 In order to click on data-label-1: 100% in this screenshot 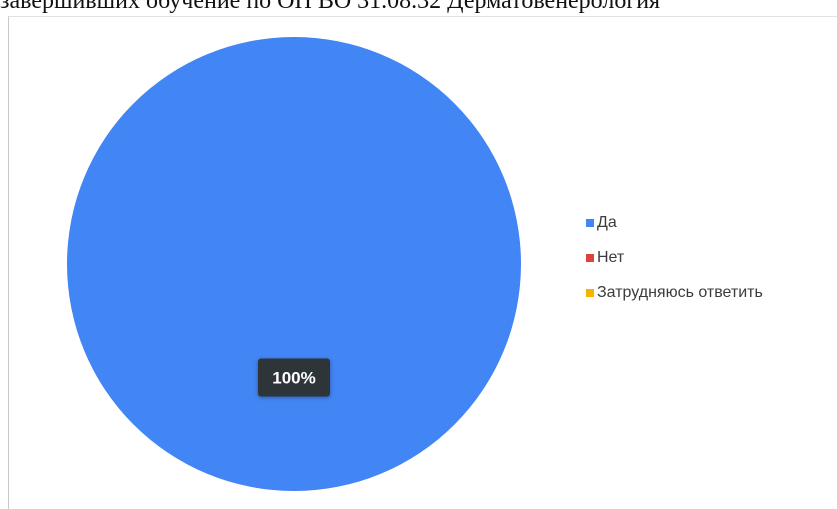, I will do `click(294, 377)`.